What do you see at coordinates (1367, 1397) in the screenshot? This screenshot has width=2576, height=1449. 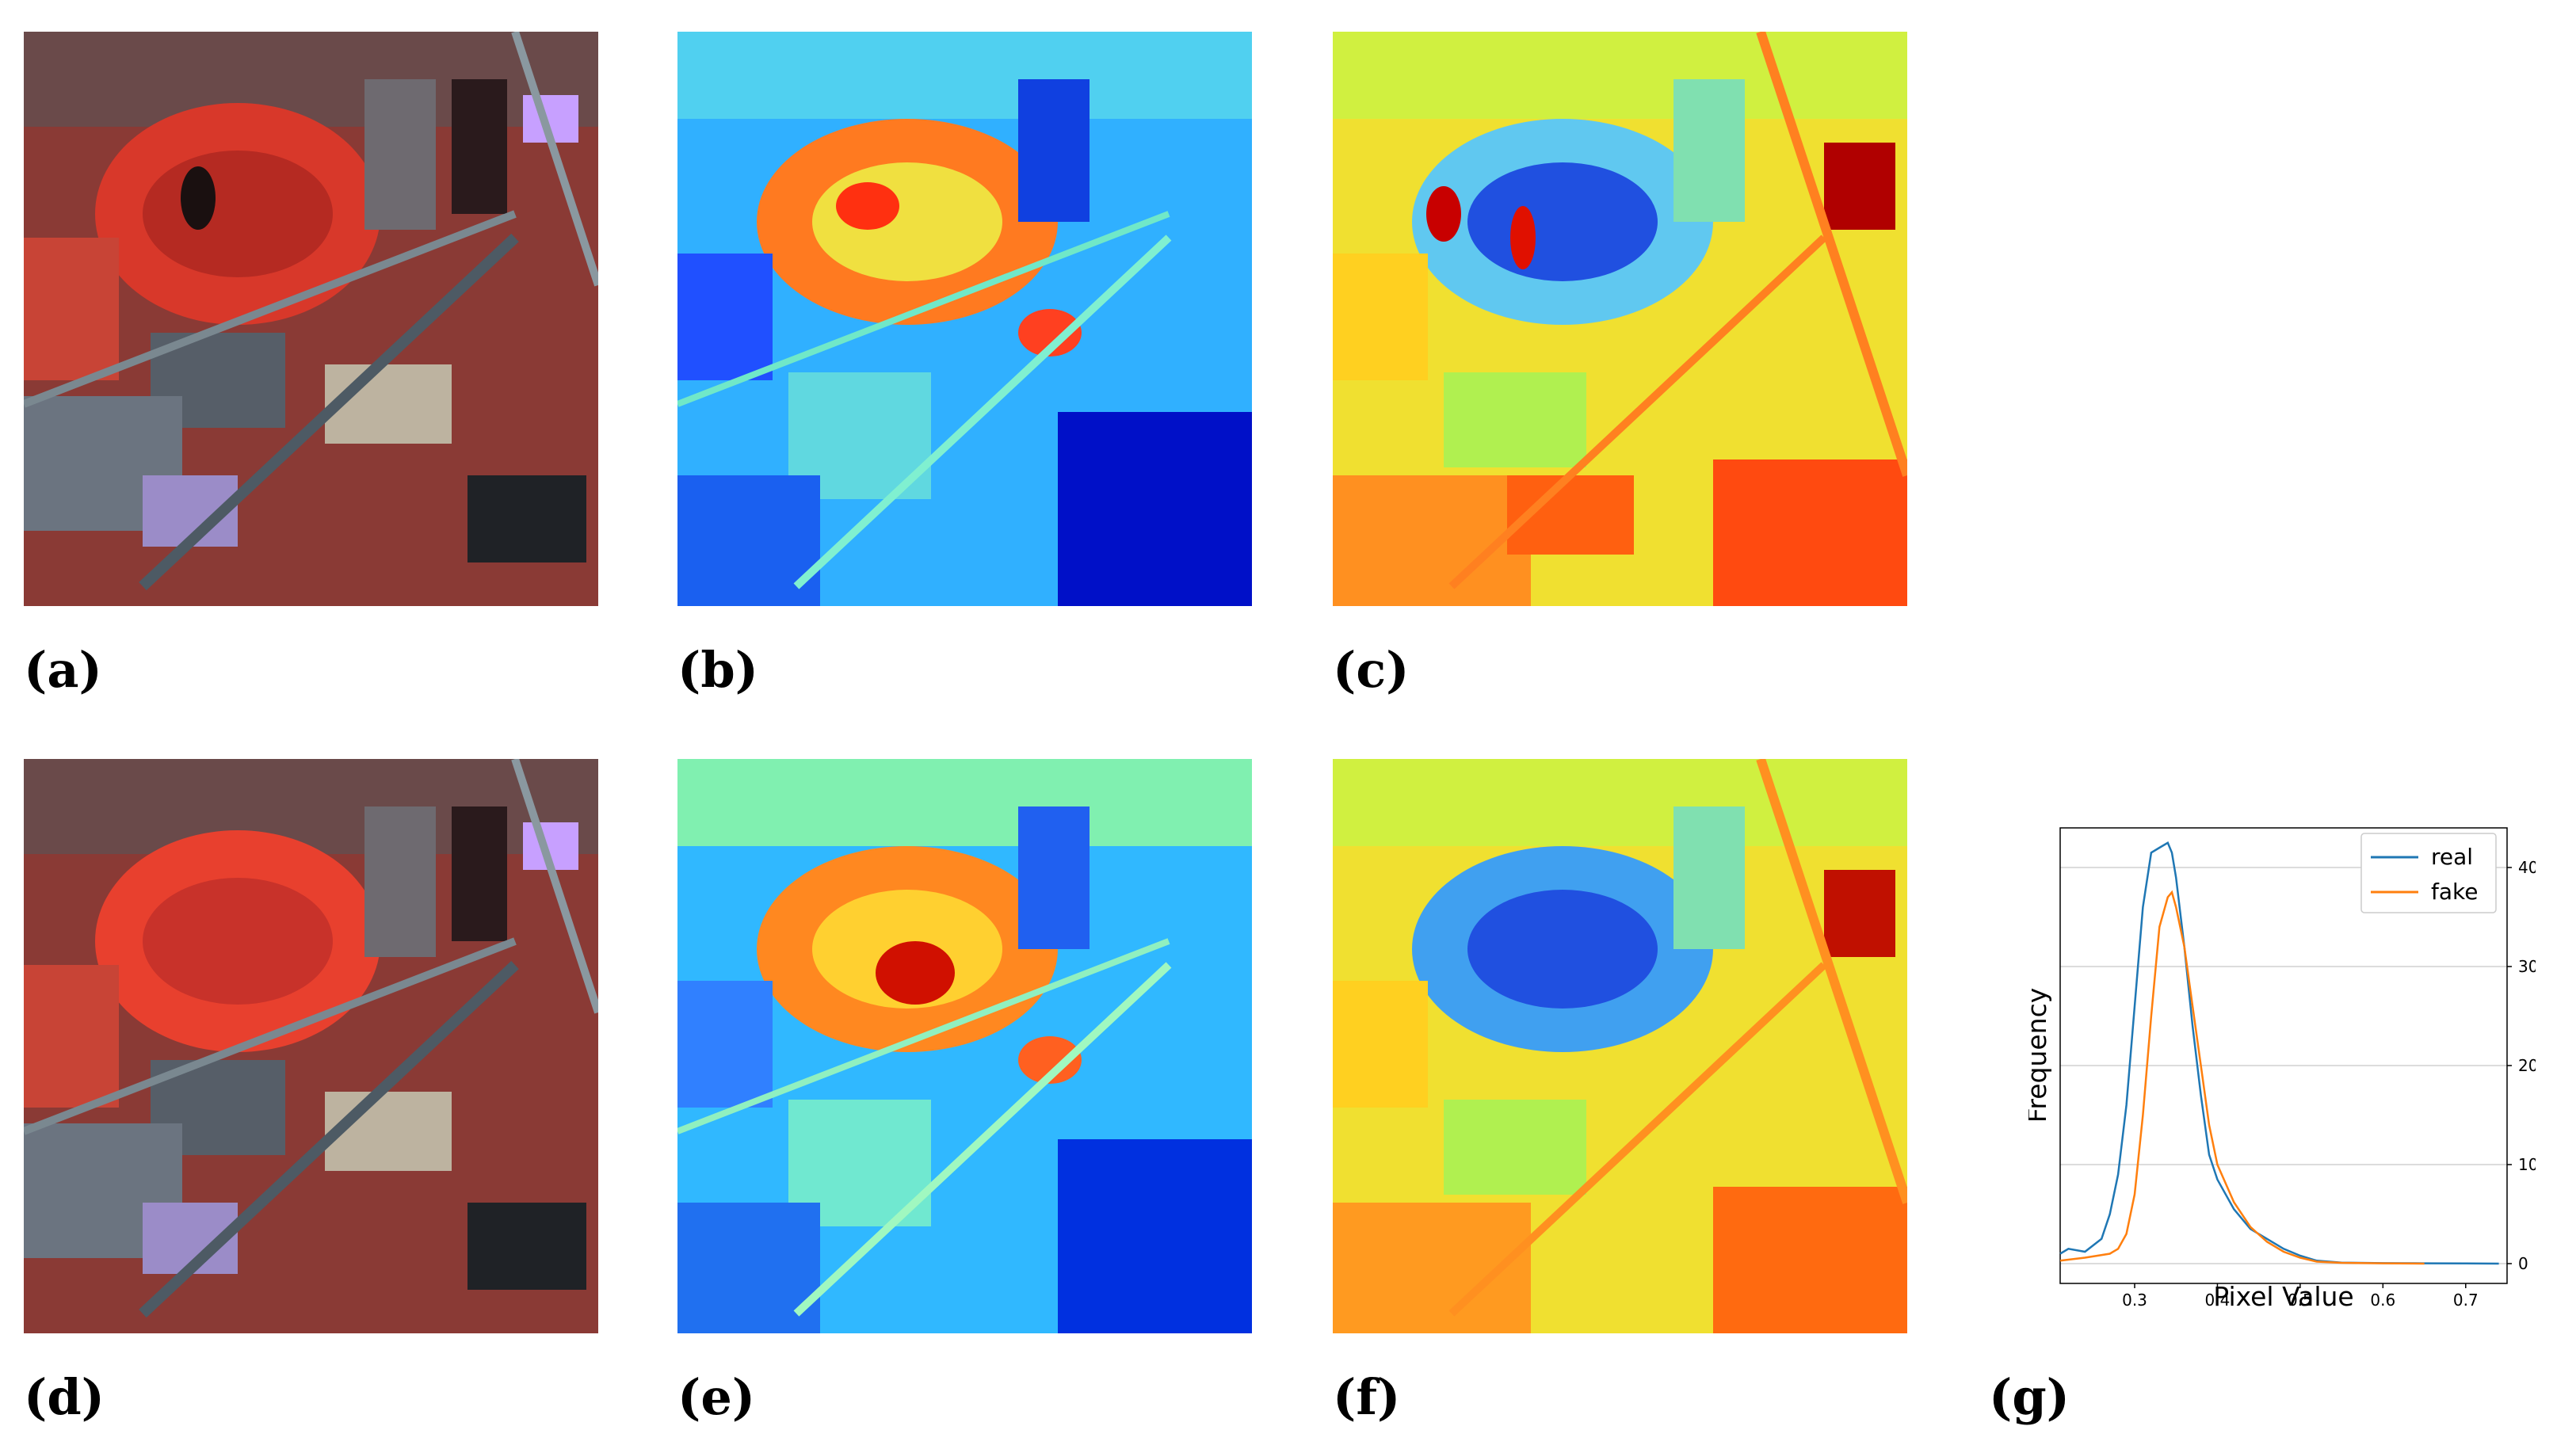 I see `panel-f-label: (f)` at bounding box center [1367, 1397].